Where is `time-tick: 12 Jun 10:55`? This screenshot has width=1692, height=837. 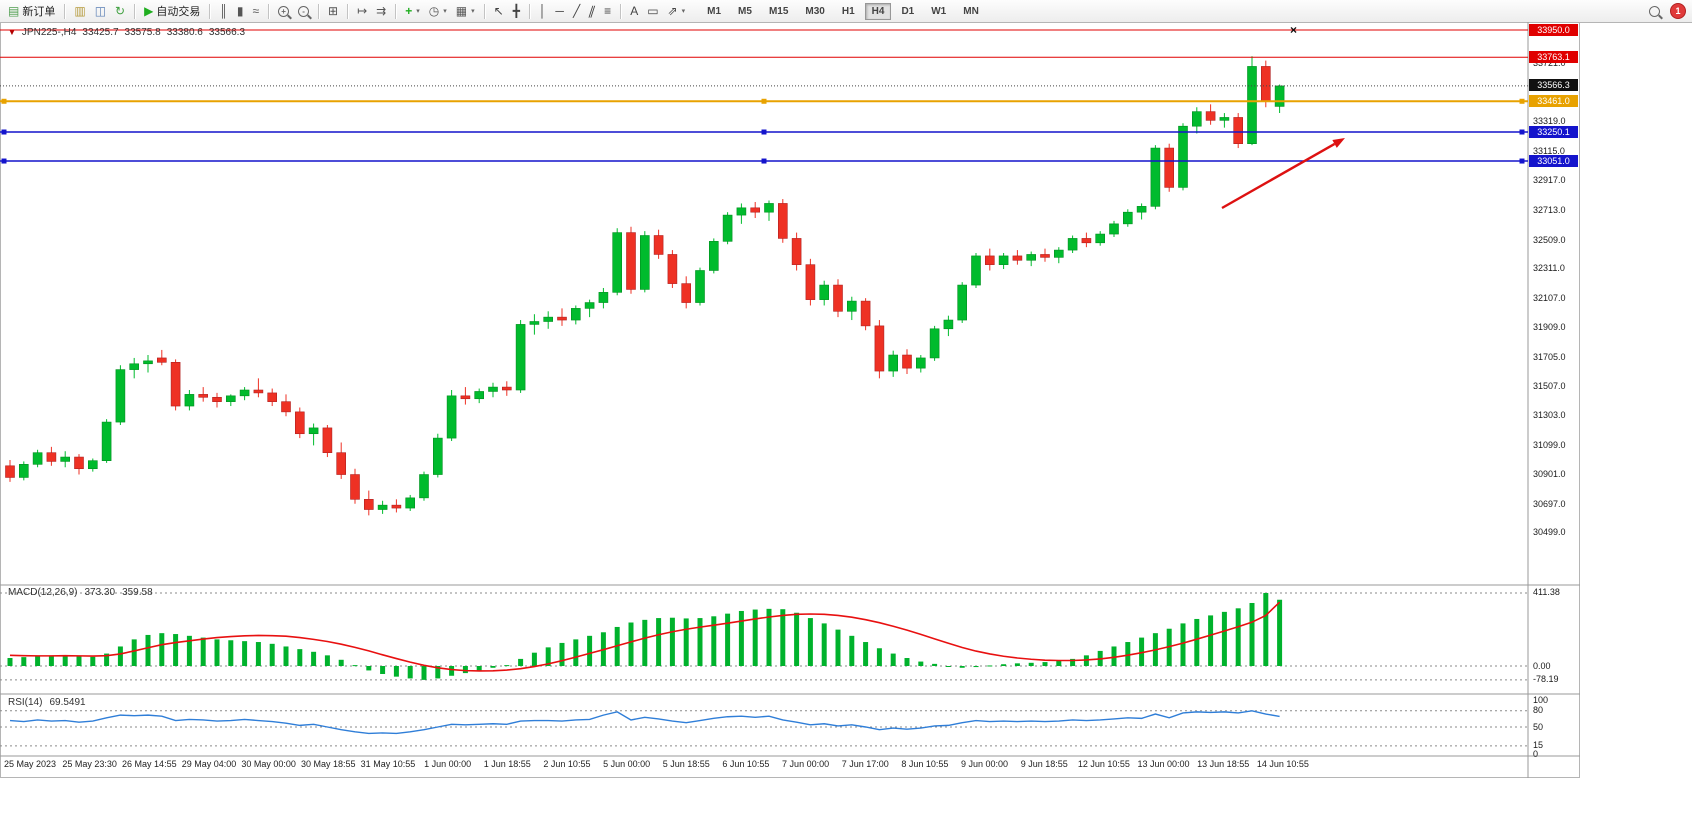 time-tick: 12 Jun 10:55 is located at coordinates (1103, 764).